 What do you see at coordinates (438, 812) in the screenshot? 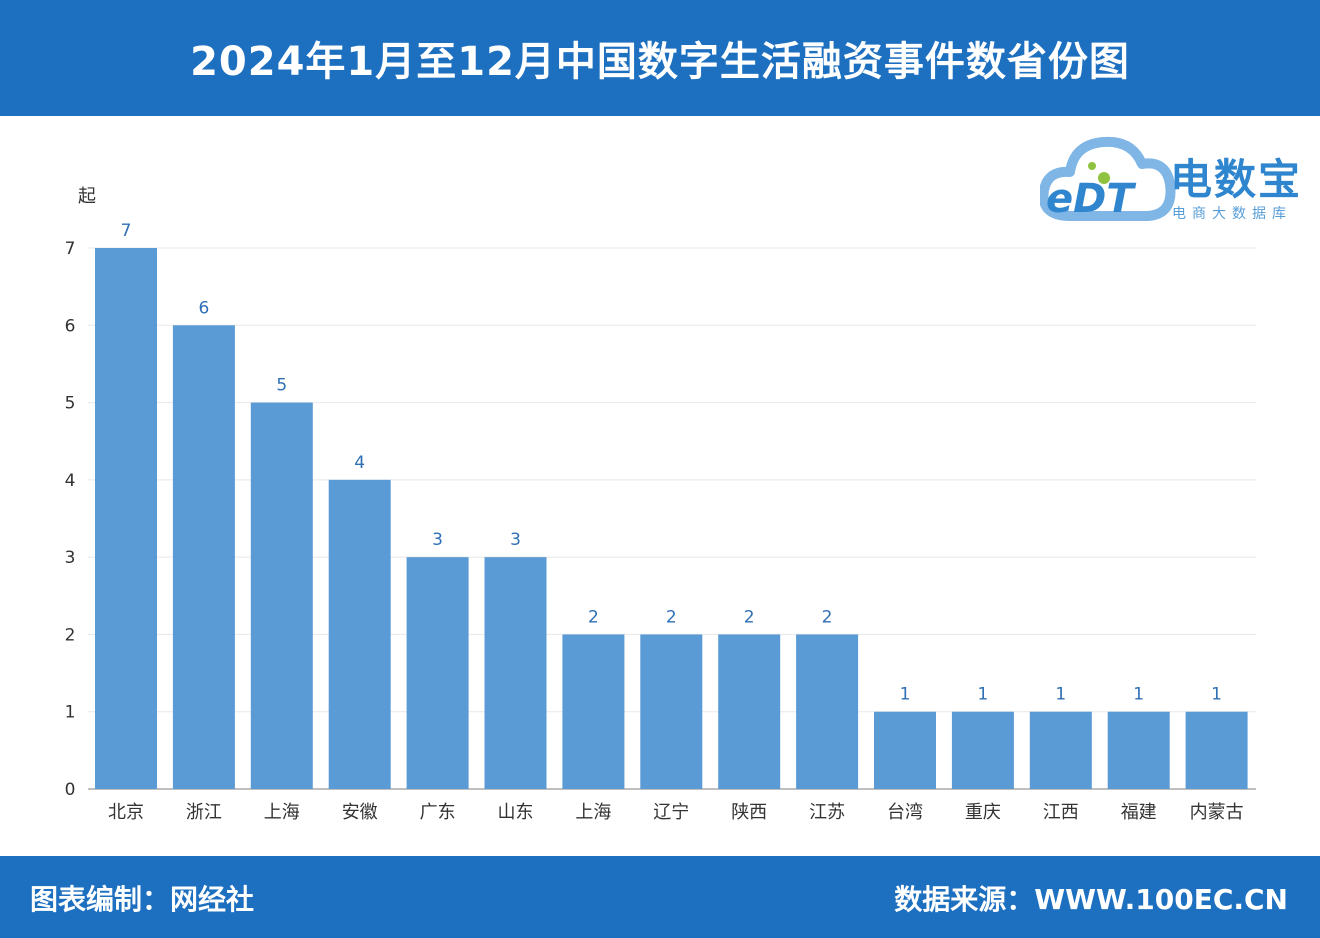
I see `x-tick-label: 广东` at bounding box center [438, 812].